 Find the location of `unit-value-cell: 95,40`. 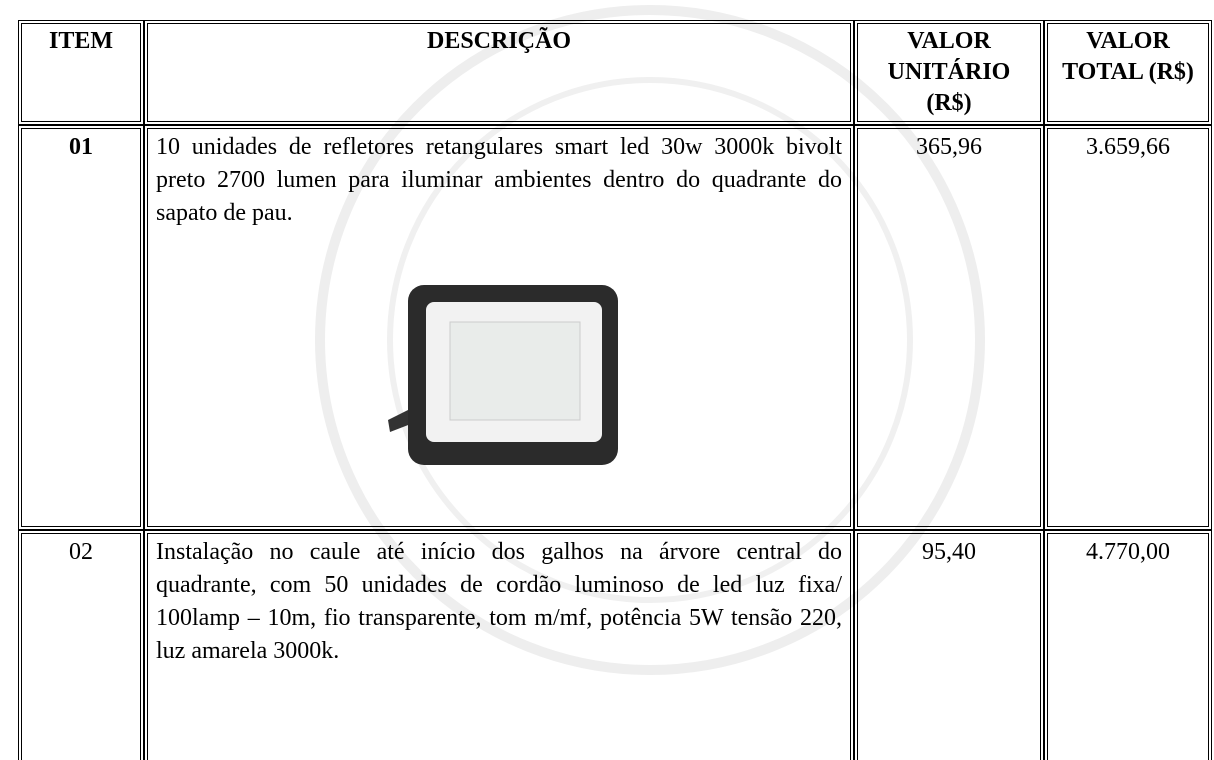

unit-value-cell: 95,40 is located at coordinates (949, 645).